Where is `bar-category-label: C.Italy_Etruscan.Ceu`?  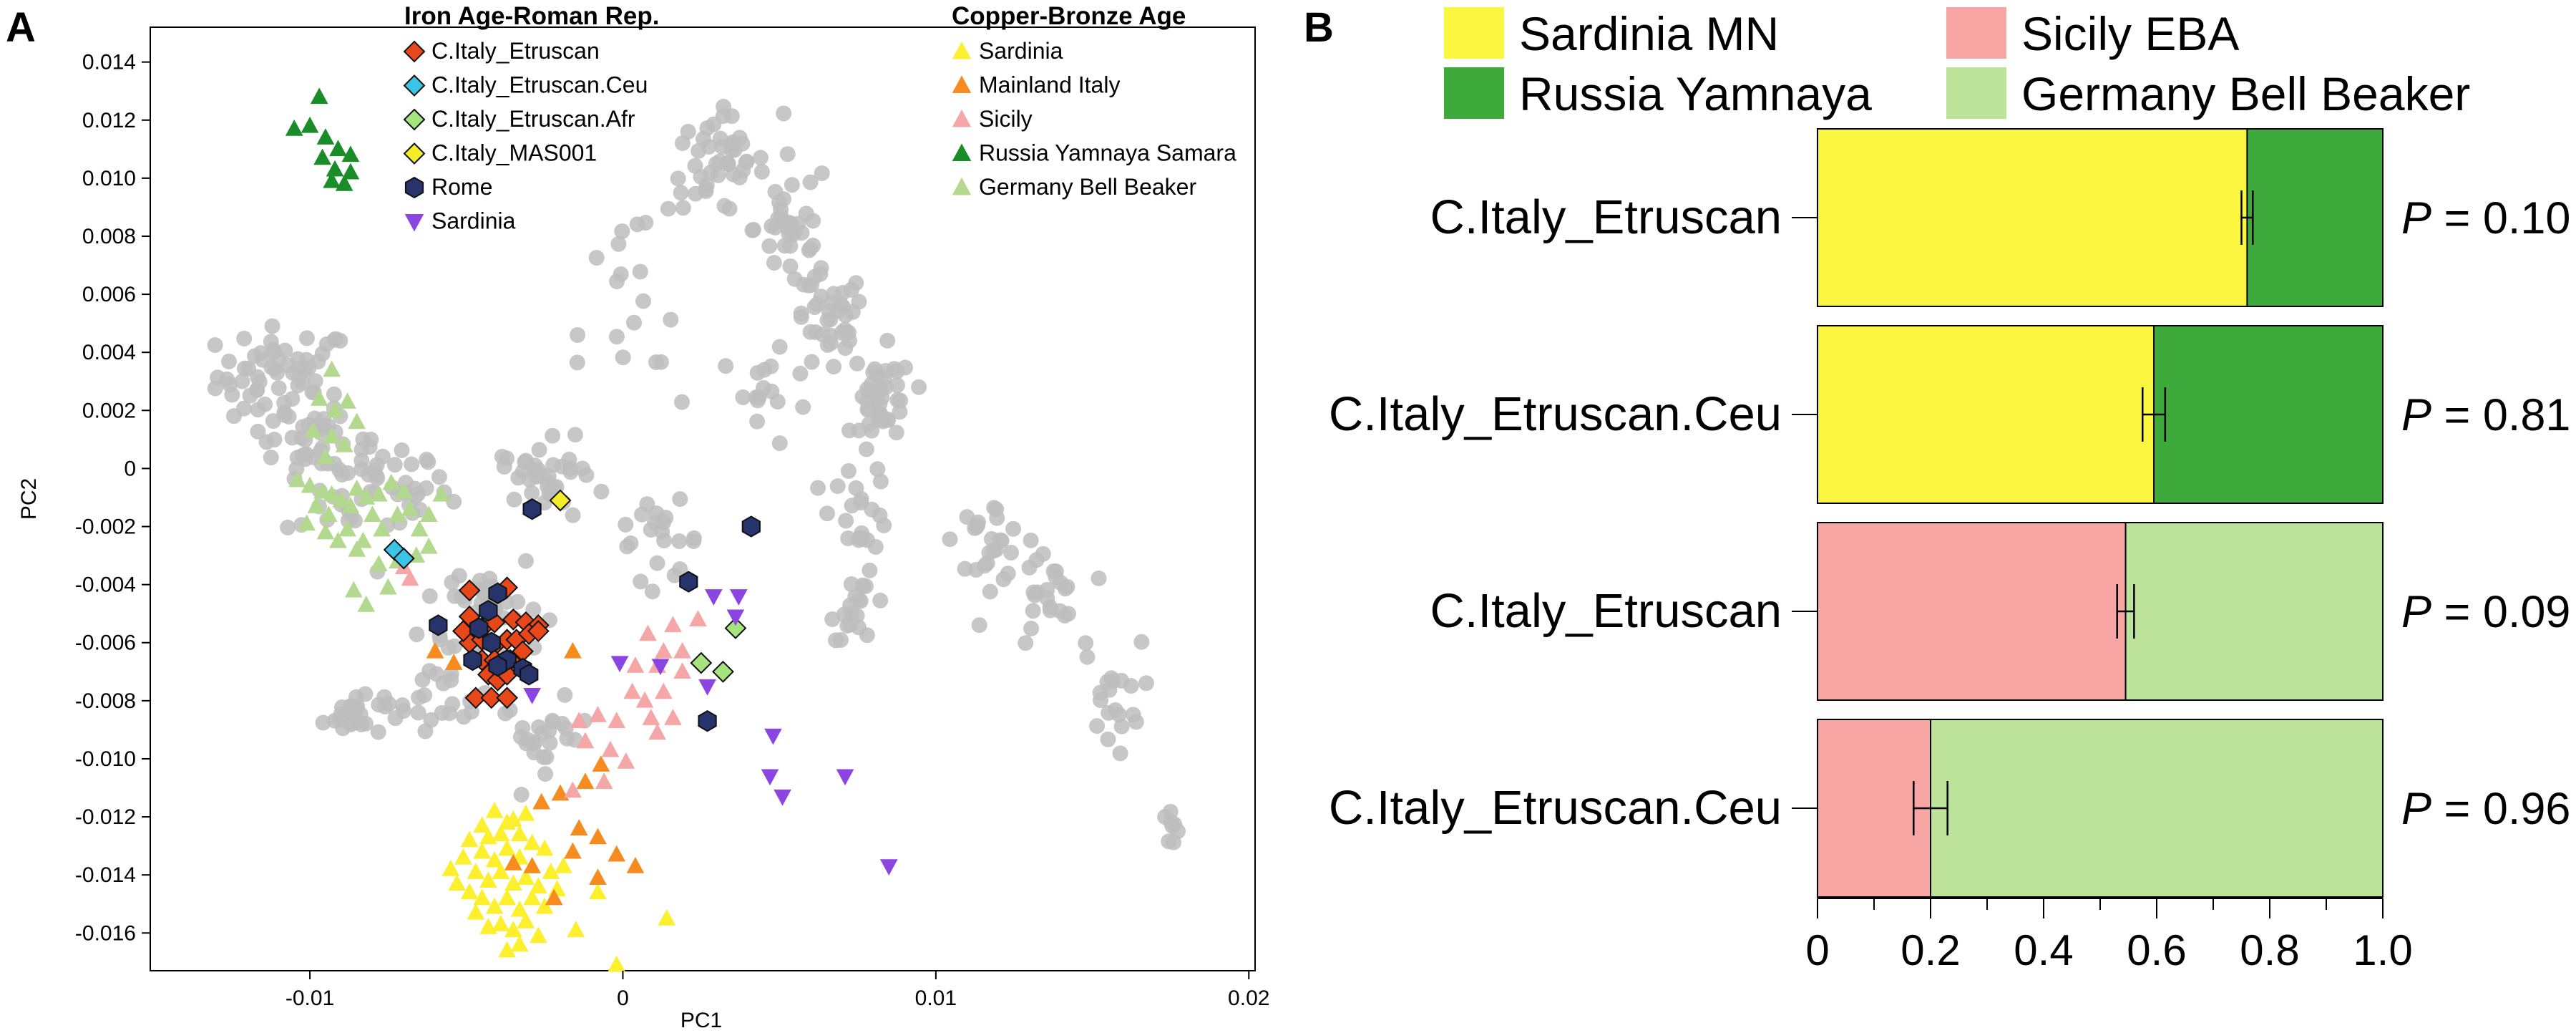 bar-category-label: C.Italy_Etruscan.Ceu is located at coordinates (1555, 808).